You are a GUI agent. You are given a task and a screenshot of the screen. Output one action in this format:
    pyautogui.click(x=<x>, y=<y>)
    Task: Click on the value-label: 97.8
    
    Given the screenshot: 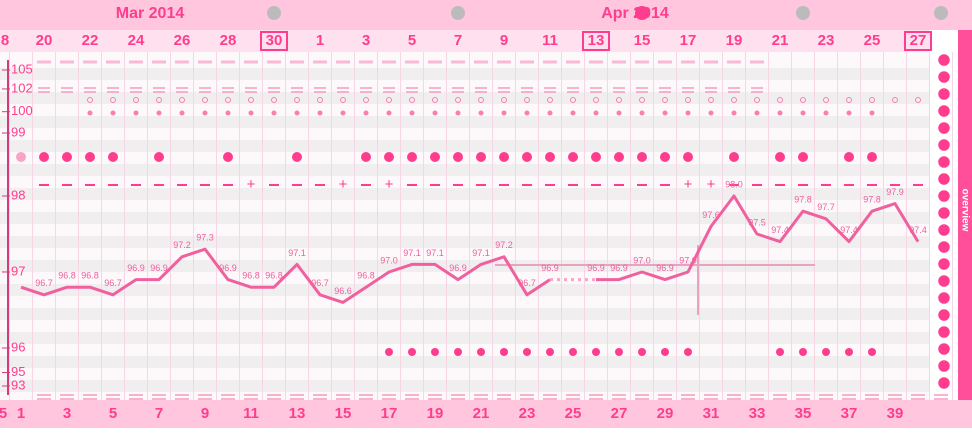 What is the action you would take?
    pyautogui.click(x=803, y=200)
    